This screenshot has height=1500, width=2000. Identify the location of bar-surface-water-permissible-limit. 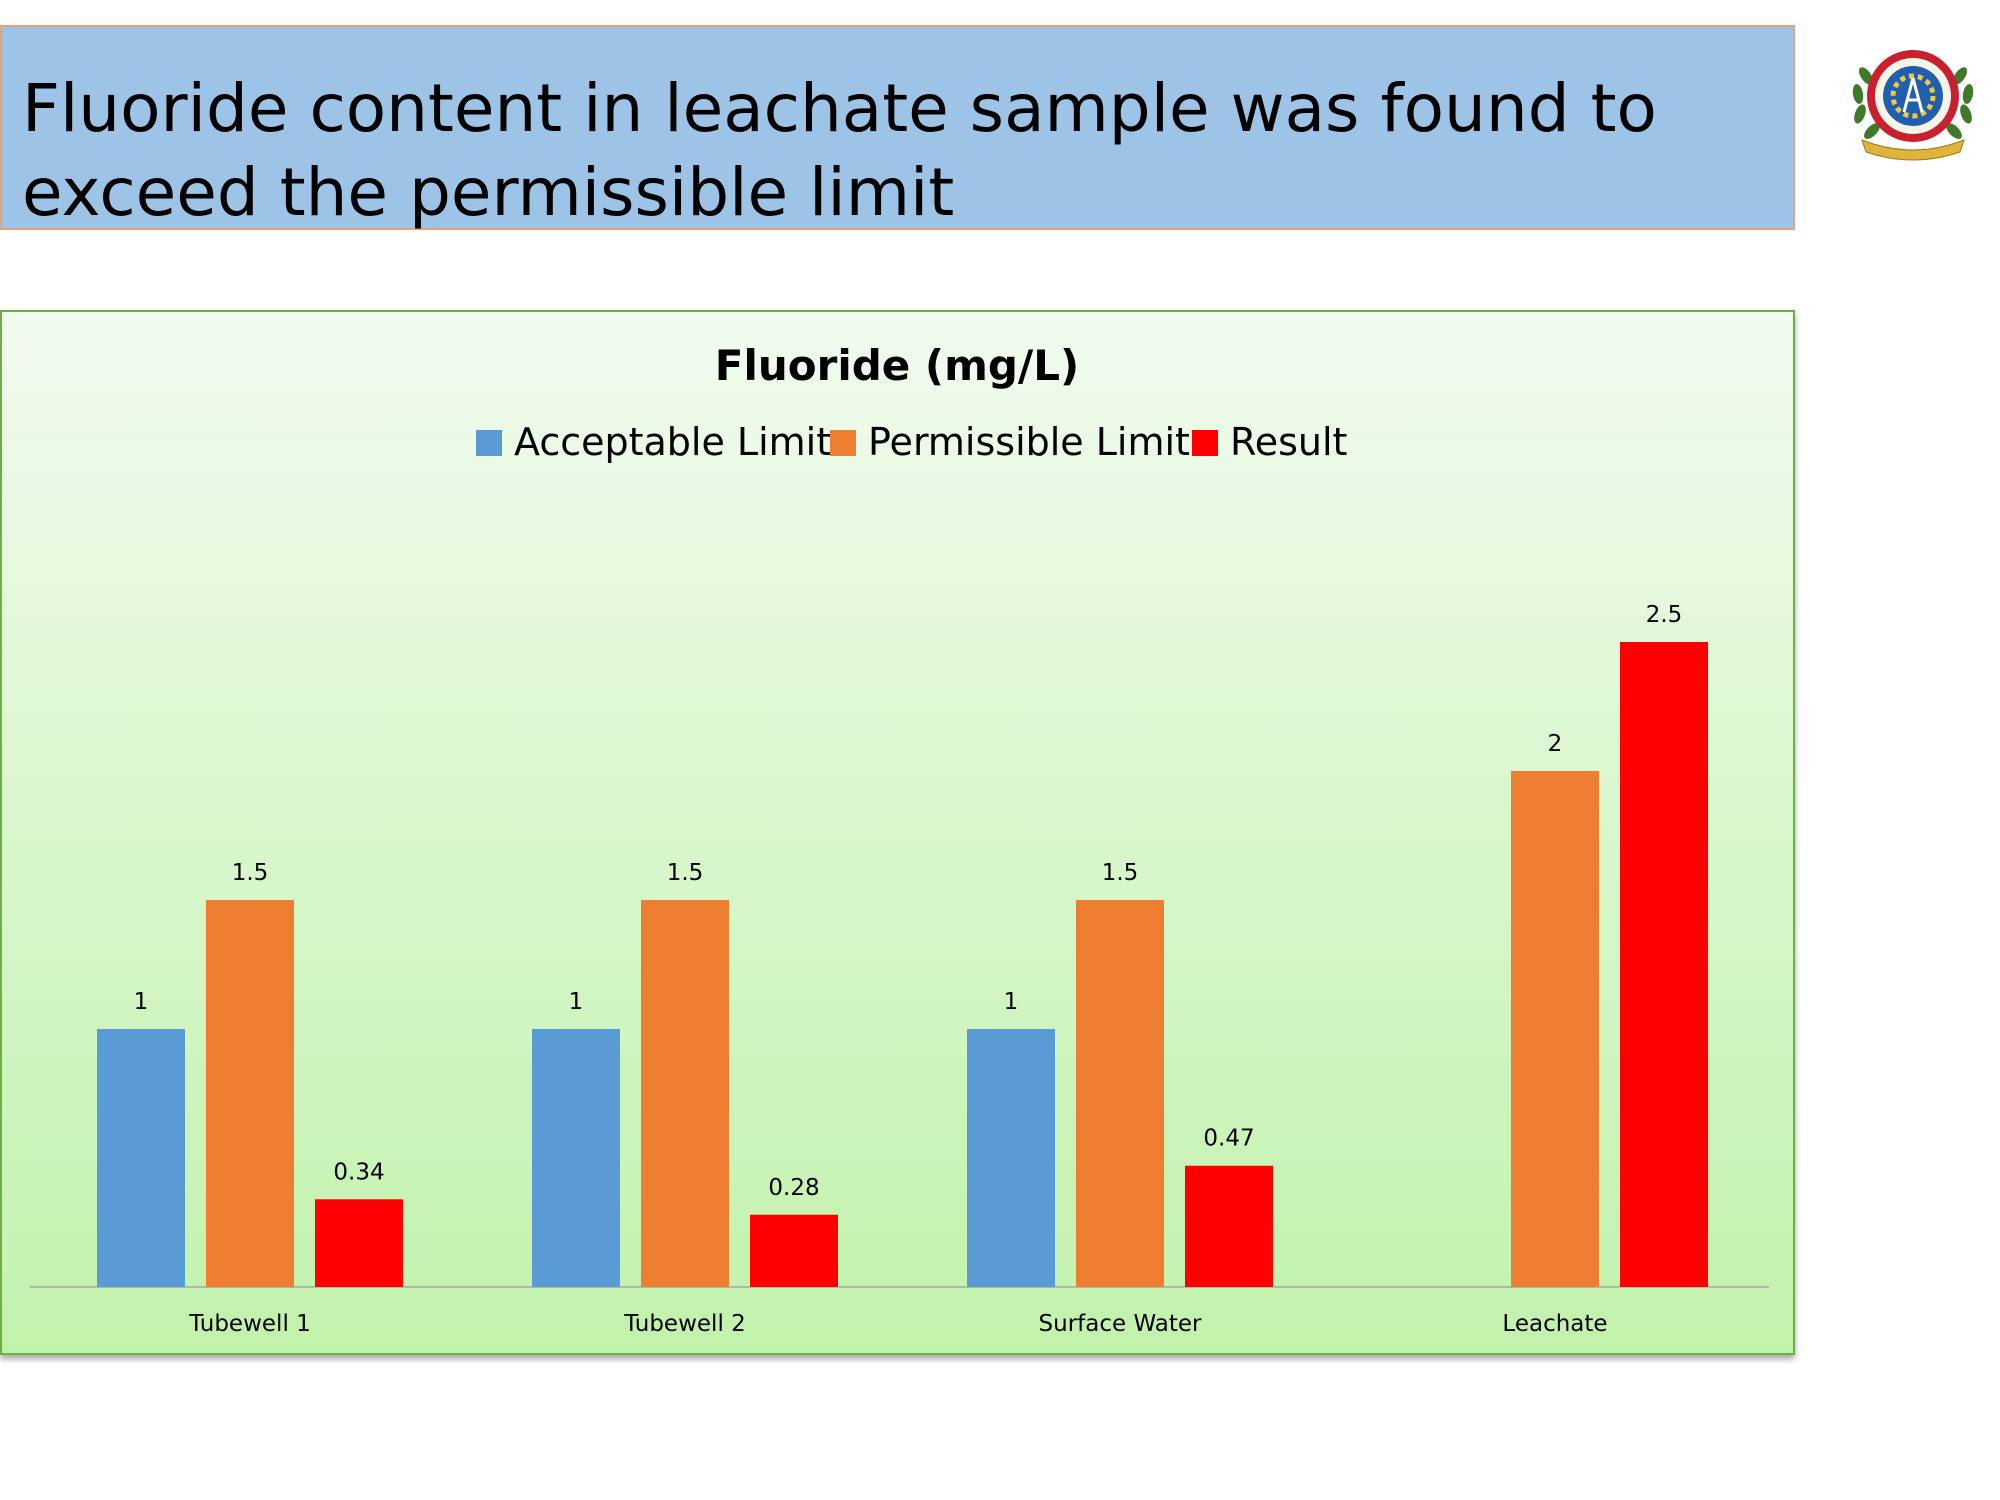
(1120, 1093).